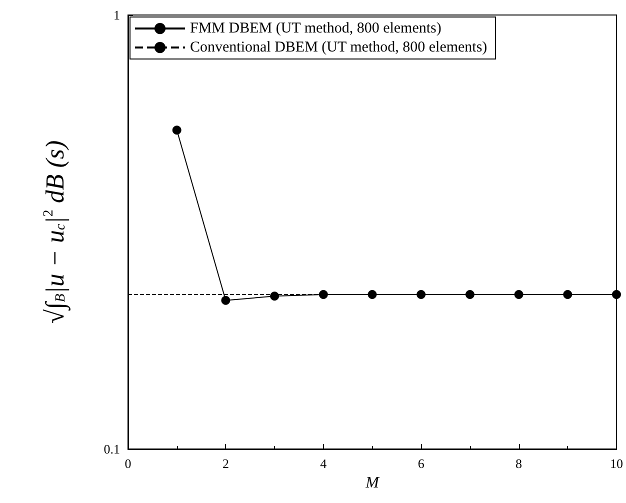 This screenshot has width=626, height=503. What do you see at coordinates (372, 483) in the screenshot?
I see `x-axis-title: M` at bounding box center [372, 483].